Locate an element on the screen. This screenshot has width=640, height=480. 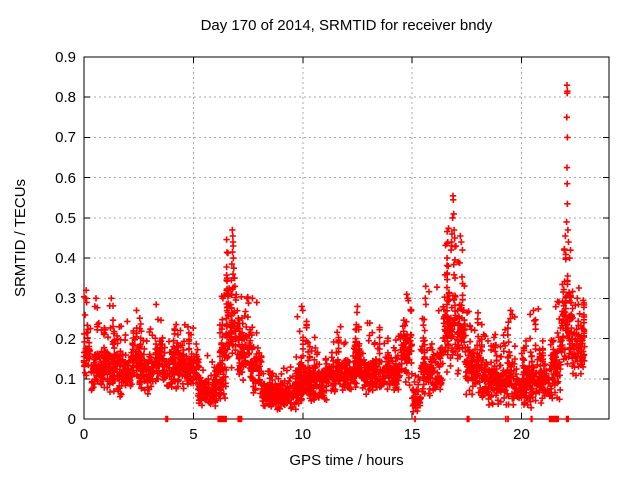
y-tick-label: 0.8 is located at coordinates (65, 98).